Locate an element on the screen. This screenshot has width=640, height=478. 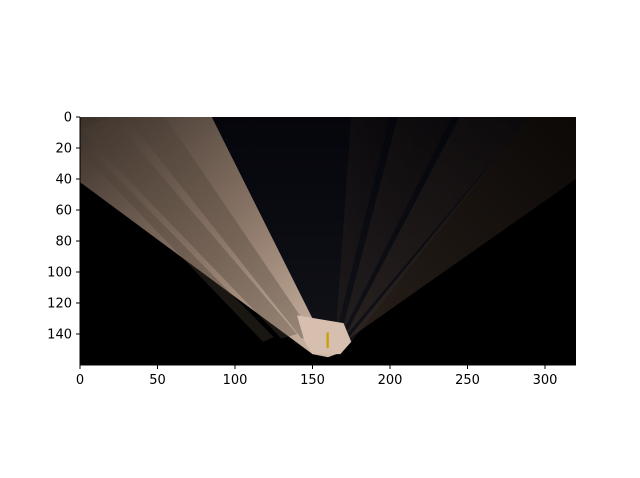
y-tick-label-80: 80 is located at coordinates (63, 242).